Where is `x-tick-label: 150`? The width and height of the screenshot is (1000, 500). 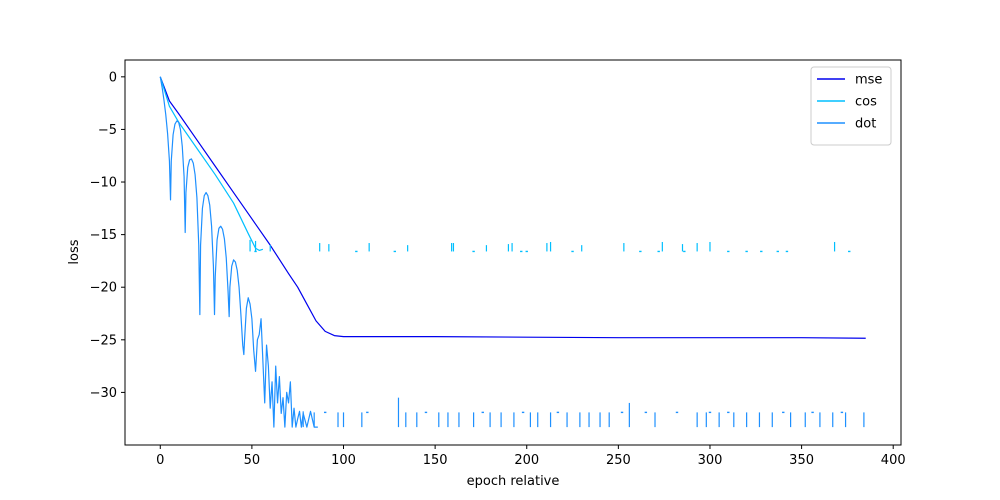
x-tick-label: 150 is located at coordinates (435, 460).